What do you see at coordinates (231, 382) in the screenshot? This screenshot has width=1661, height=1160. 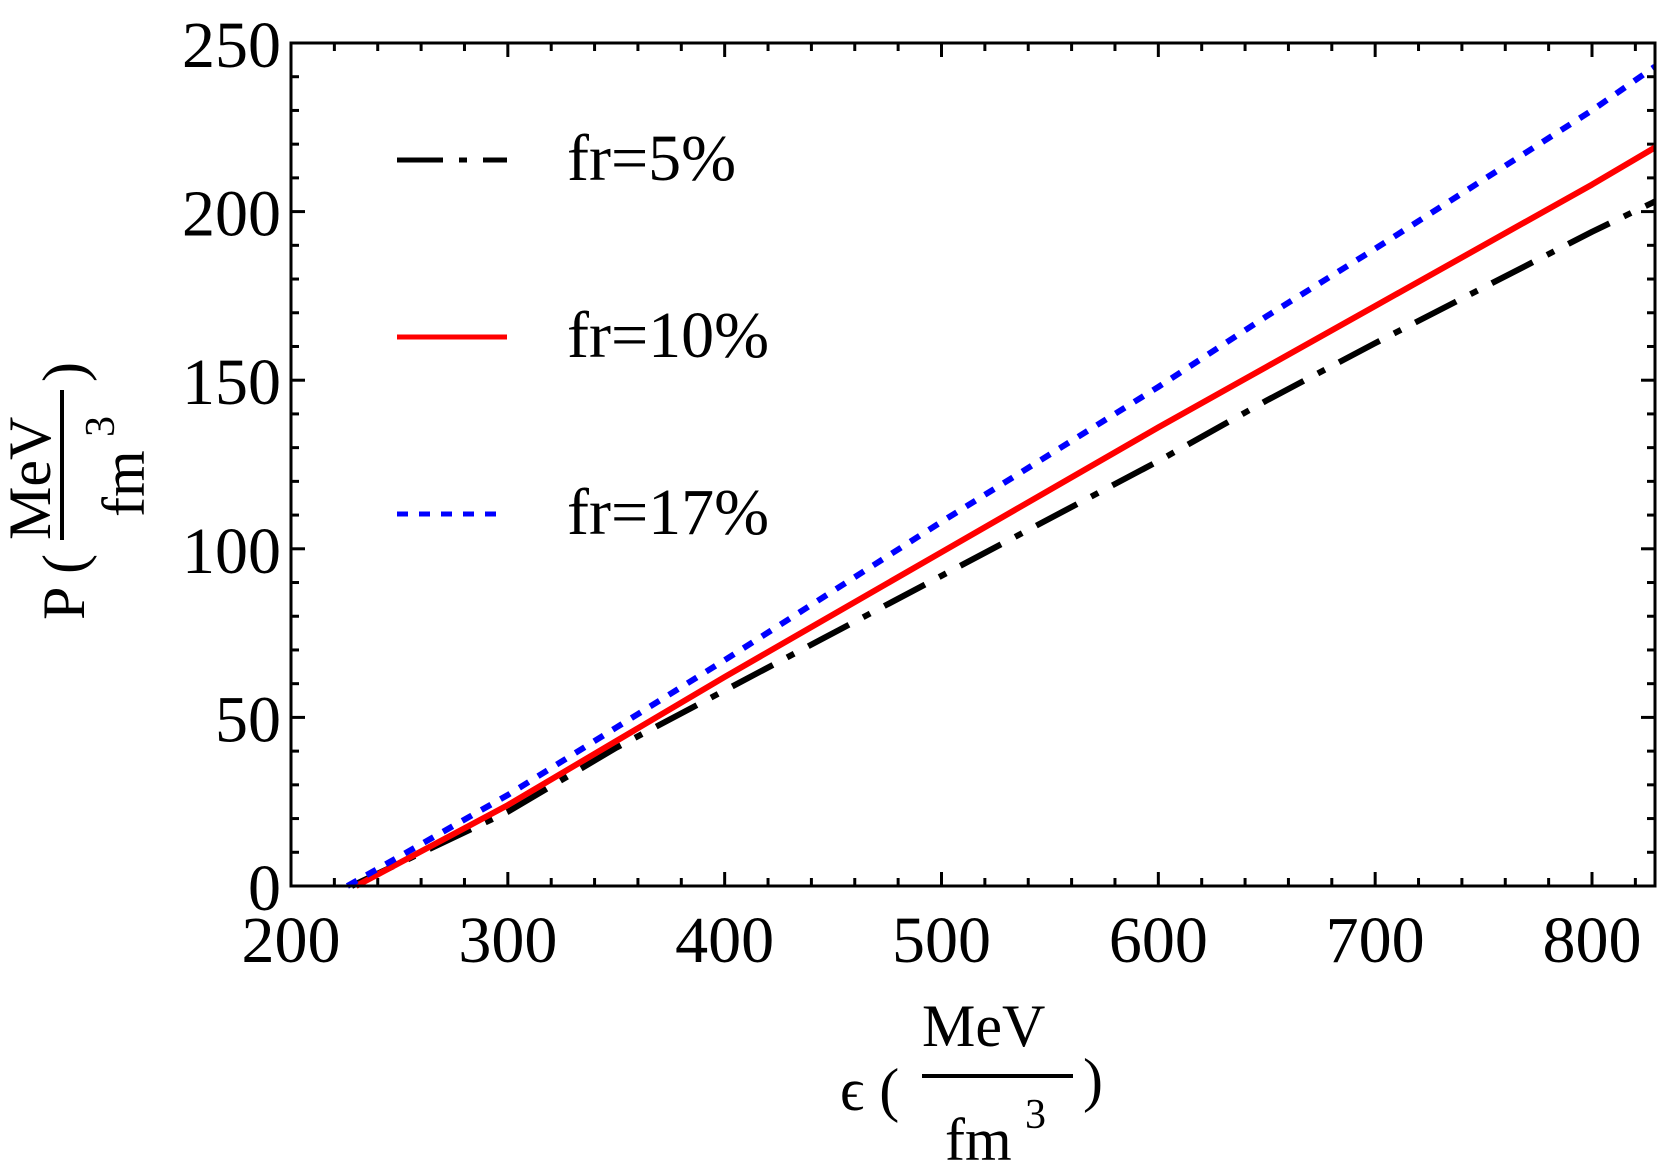 I see `y-tick-label: 150` at bounding box center [231, 382].